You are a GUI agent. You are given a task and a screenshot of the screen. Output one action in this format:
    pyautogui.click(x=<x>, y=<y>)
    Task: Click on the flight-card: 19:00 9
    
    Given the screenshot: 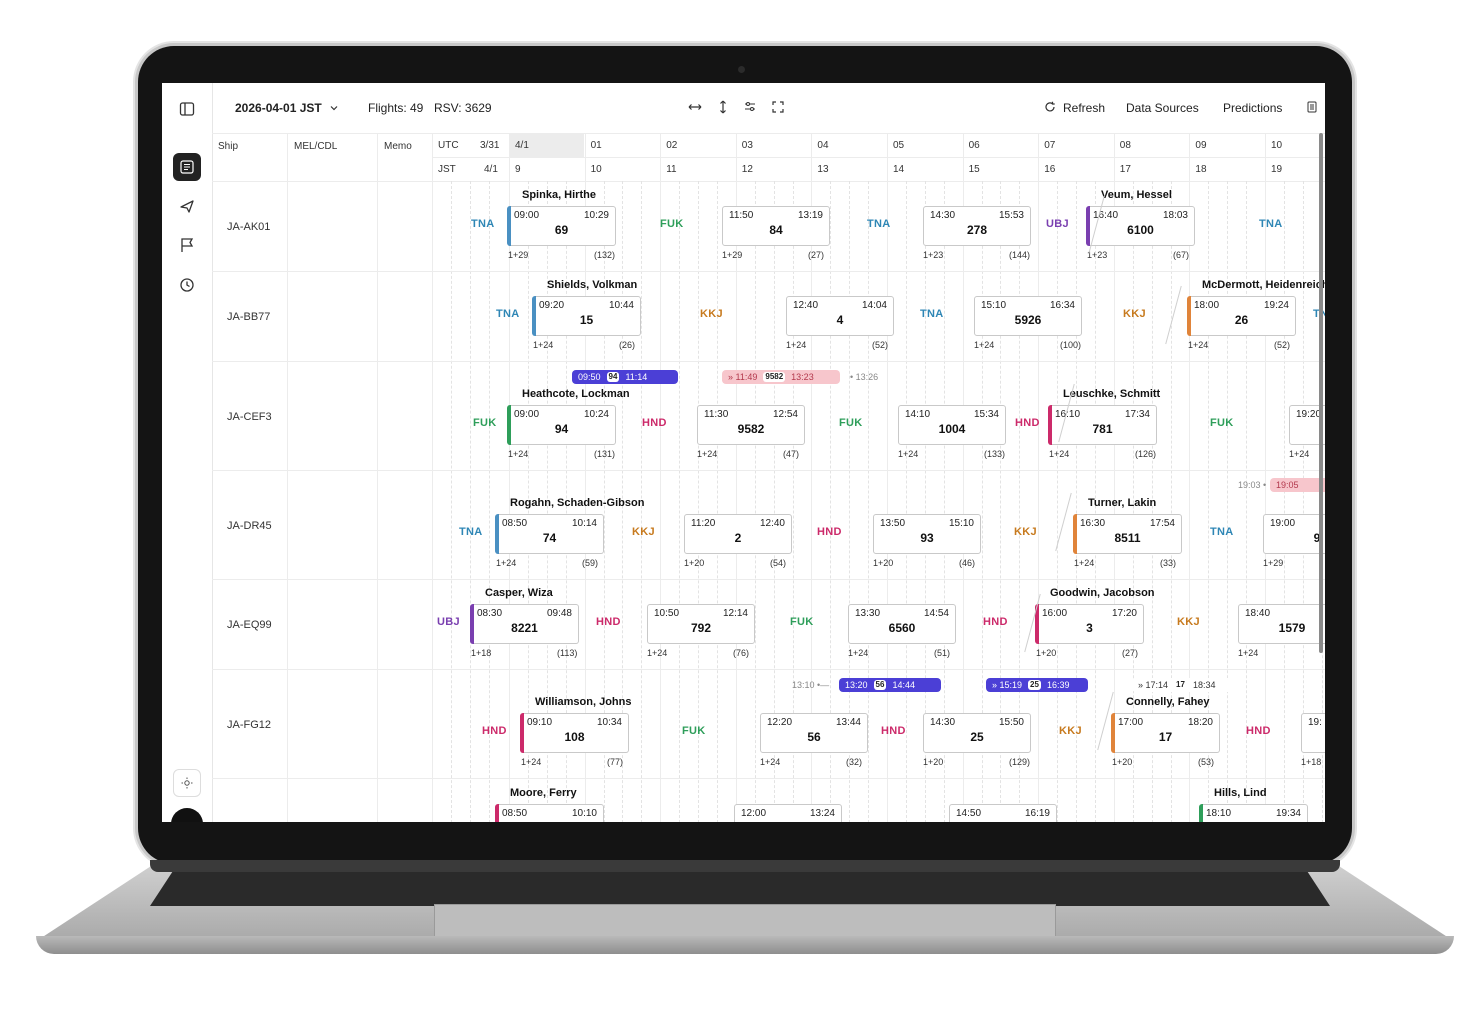 What is the action you would take?
    pyautogui.click(x=1294, y=534)
    